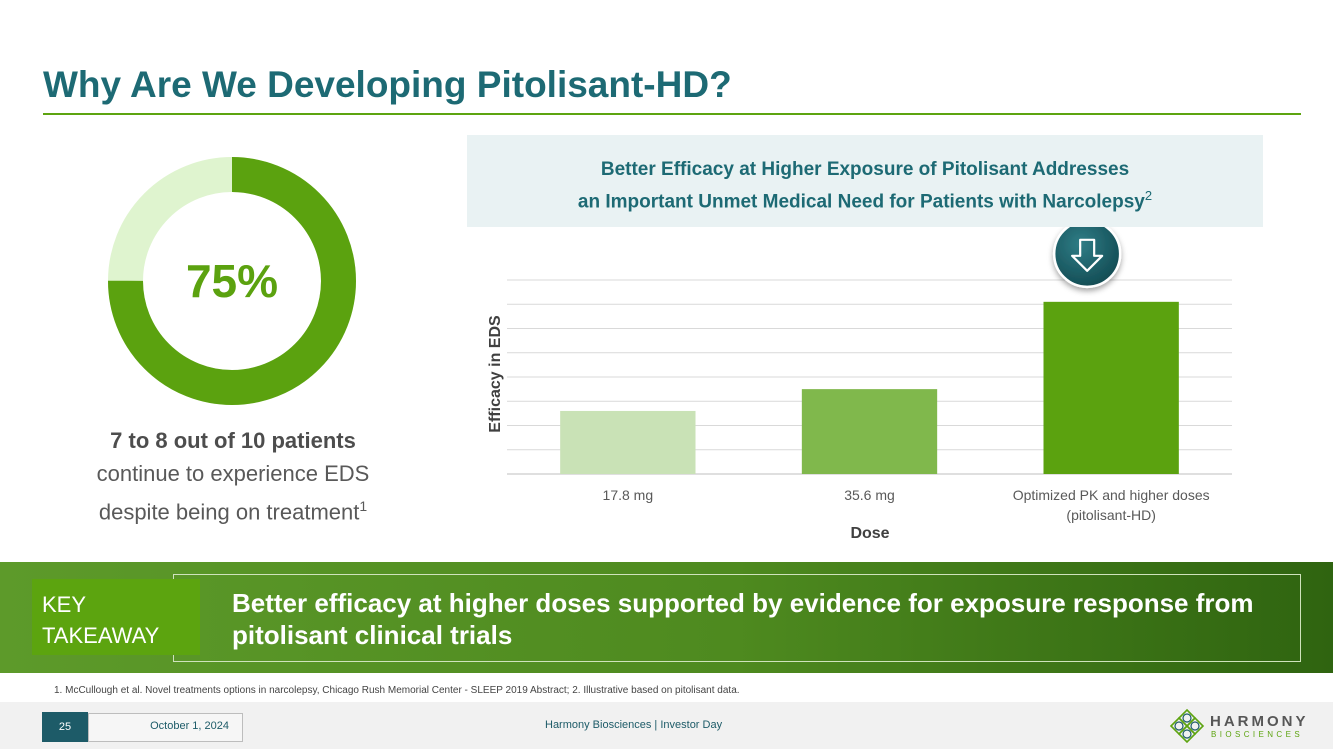 The height and width of the screenshot is (749, 1333). I want to click on bars, so click(869, 387).